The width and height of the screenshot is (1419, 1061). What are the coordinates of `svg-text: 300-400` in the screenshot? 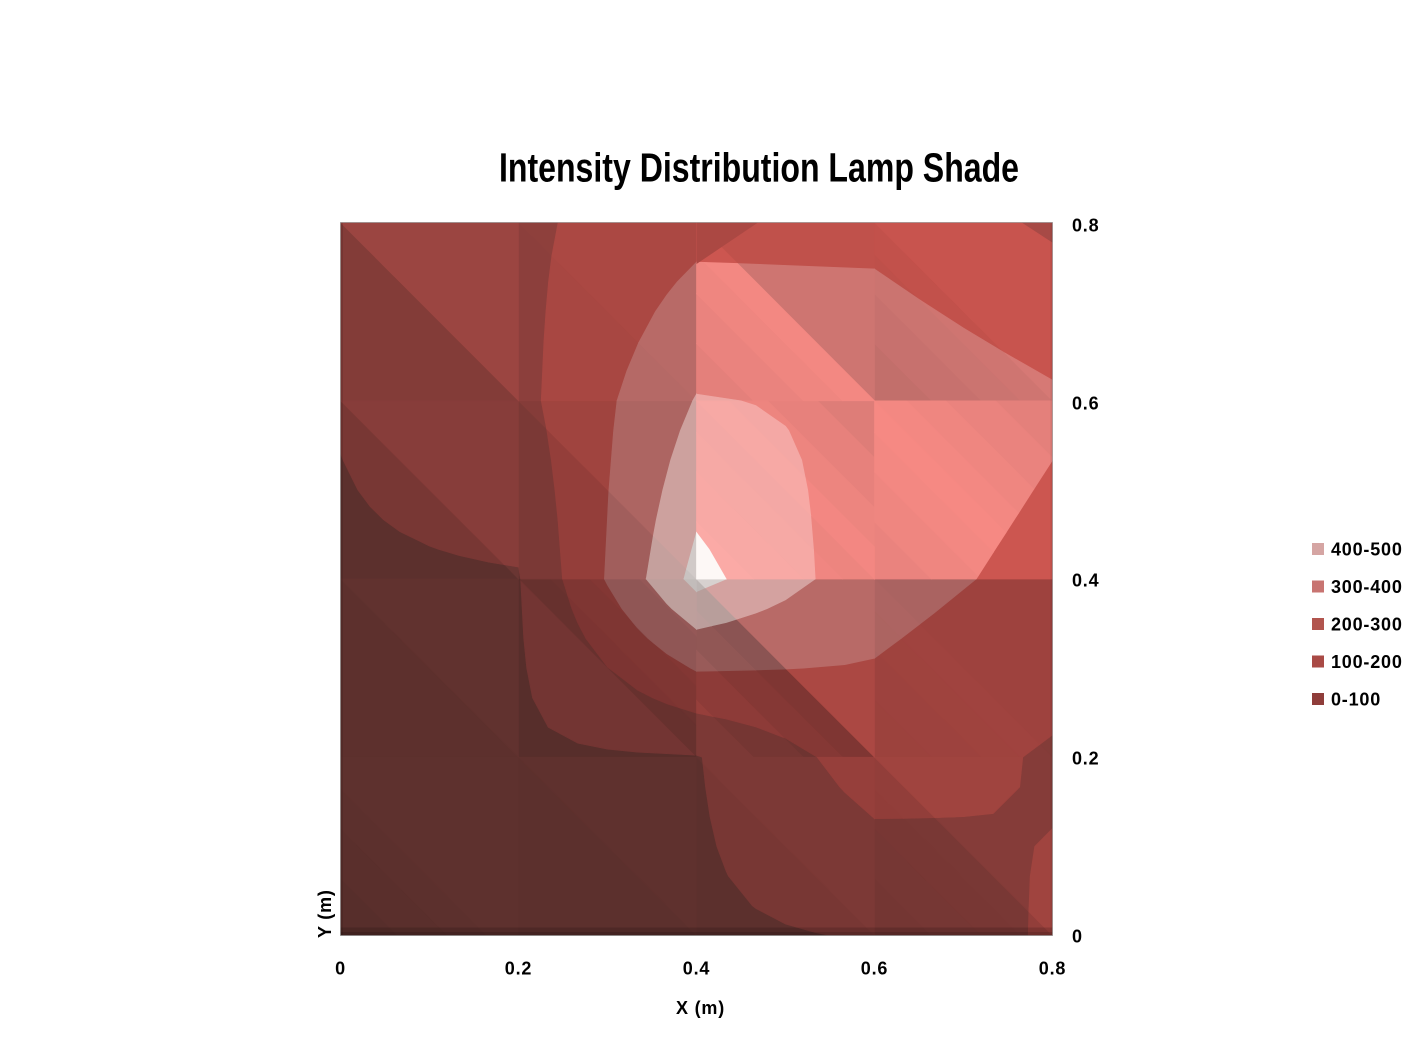 It's located at (1367, 587).